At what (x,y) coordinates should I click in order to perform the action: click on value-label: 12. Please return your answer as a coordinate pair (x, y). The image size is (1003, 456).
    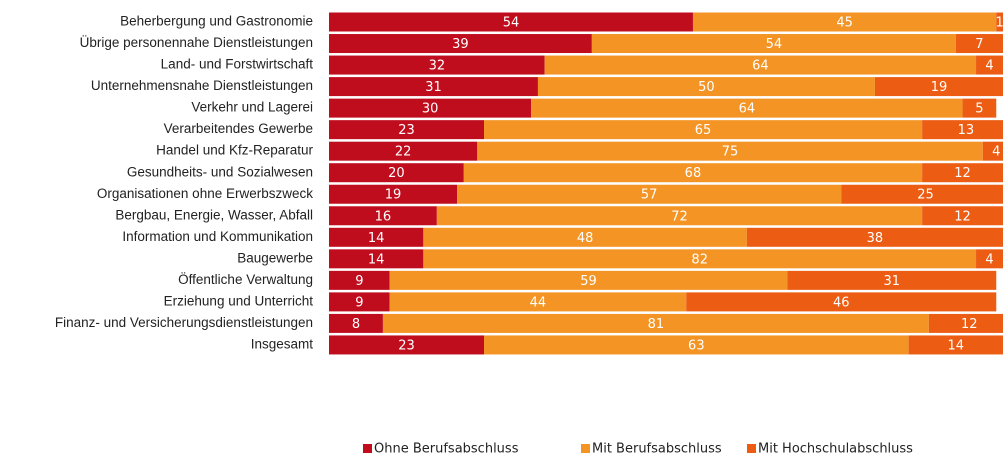
    Looking at the image, I should click on (962, 216).